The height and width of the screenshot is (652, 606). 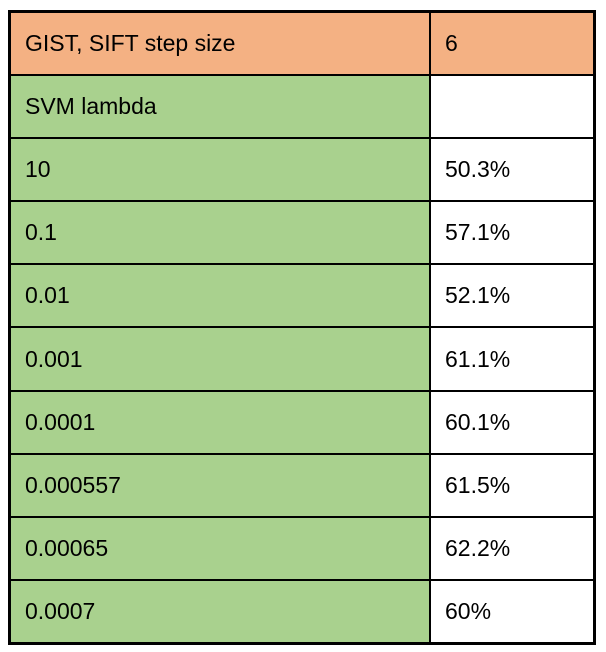 I want to click on accuracy-cell: 52.1%, so click(x=512, y=296).